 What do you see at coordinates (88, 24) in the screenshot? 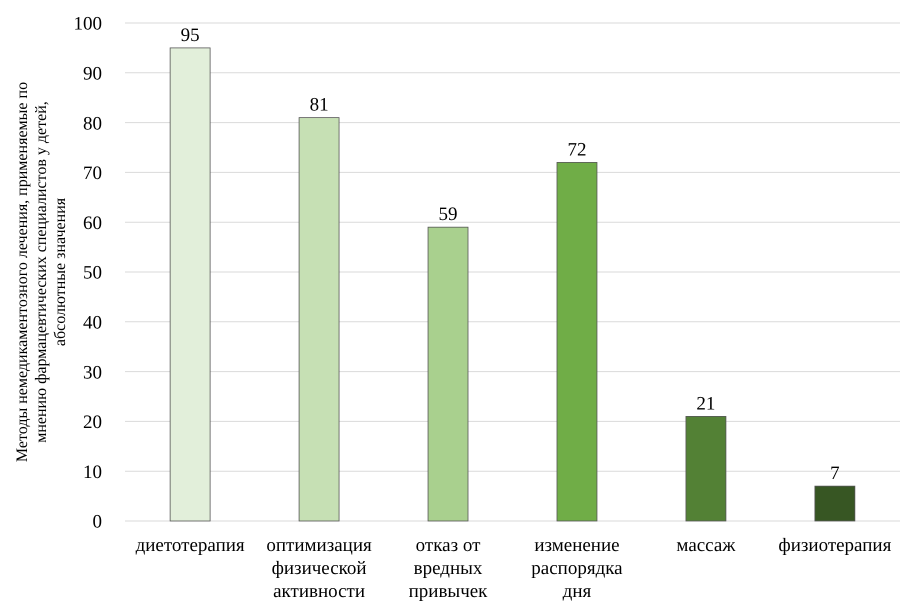
I see `y-tick-label: 100` at bounding box center [88, 24].